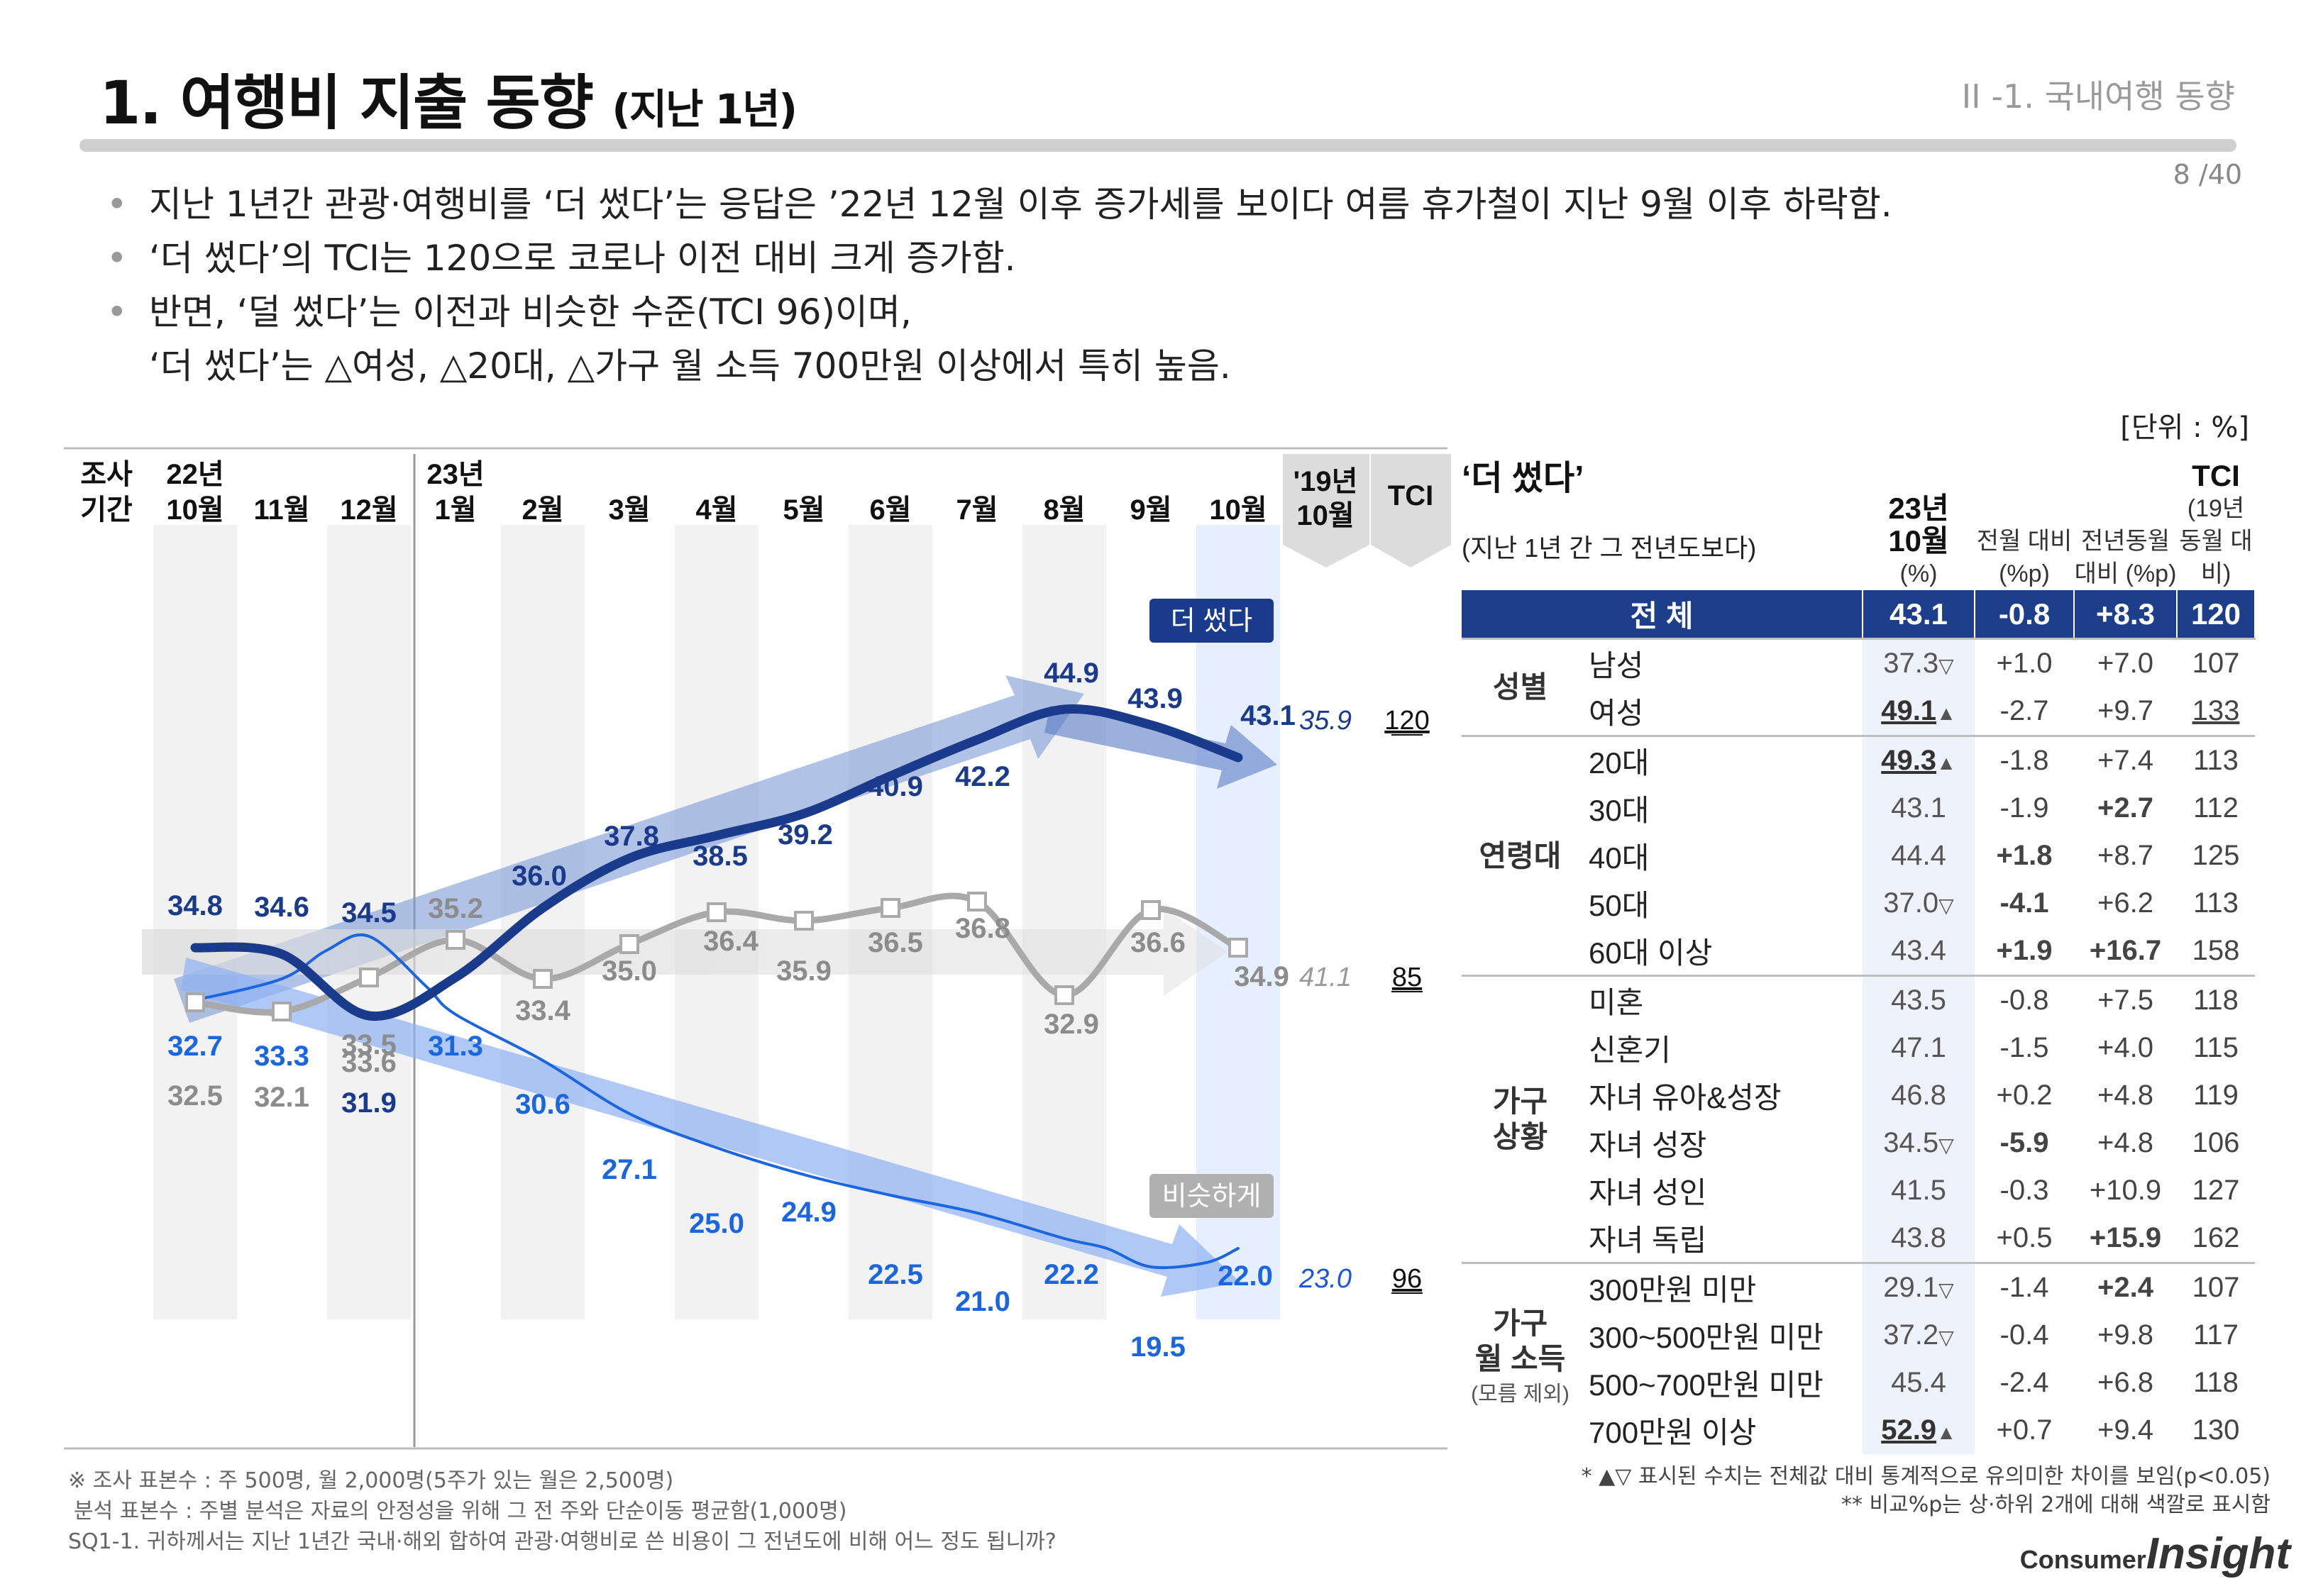  I want to click on row-value: 37.2▽, so click(1919, 1335).